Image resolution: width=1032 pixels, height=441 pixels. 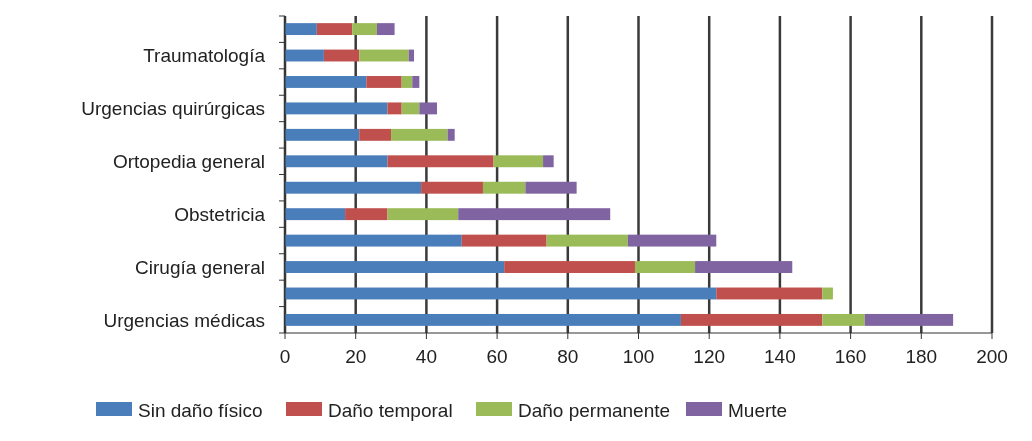 What do you see at coordinates (850, 356) in the screenshot?
I see `x-tick-label: 160` at bounding box center [850, 356].